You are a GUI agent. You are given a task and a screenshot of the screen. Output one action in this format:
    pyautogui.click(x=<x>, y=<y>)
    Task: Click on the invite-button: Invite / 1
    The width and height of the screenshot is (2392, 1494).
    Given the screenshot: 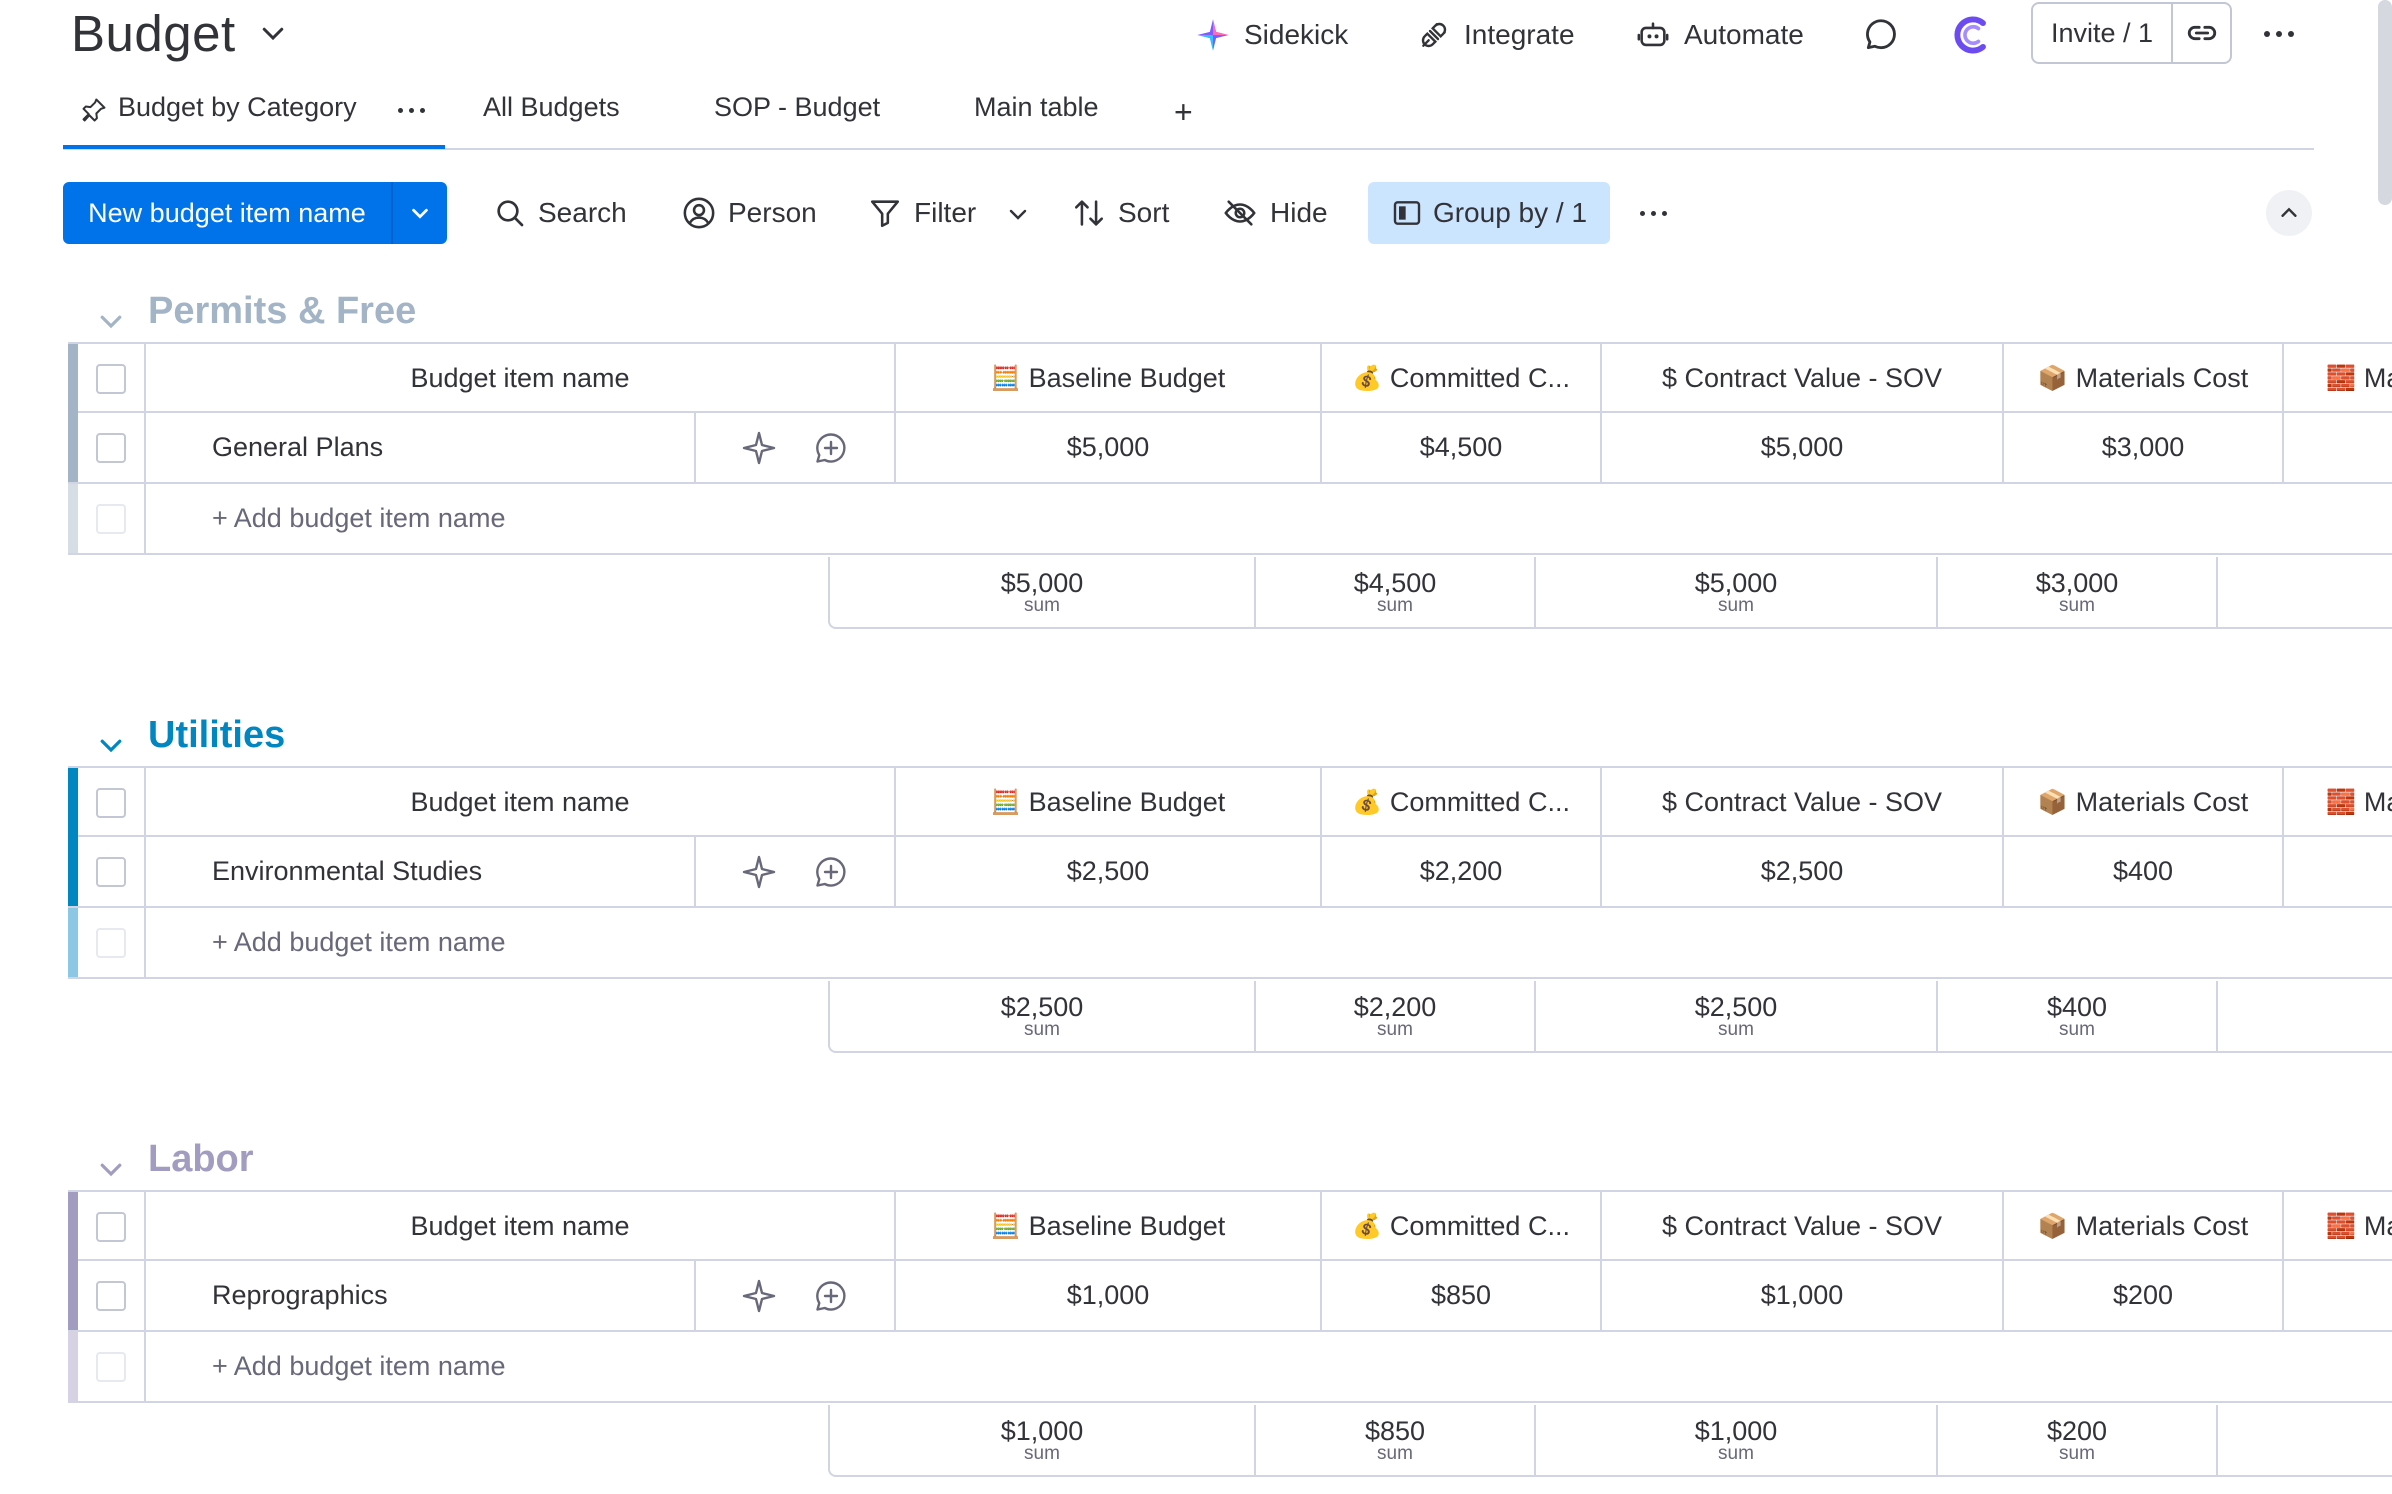 What is the action you would take?
    pyautogui.click(x=2103, y=33)
    